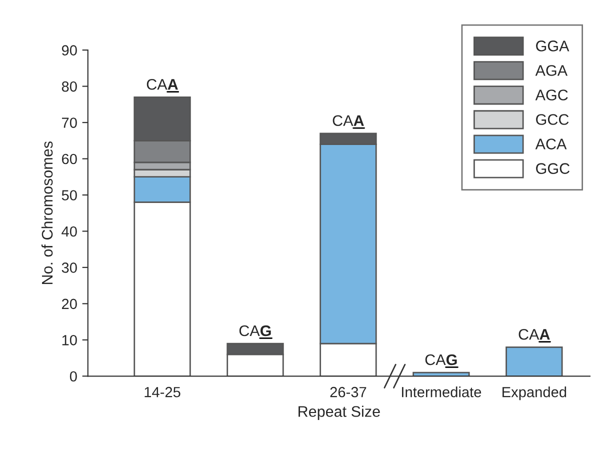 Image resolution: width=602 pixels, height=451 pixels. I want to click on x-axis-title: Repeat Size, so click(339, 413).